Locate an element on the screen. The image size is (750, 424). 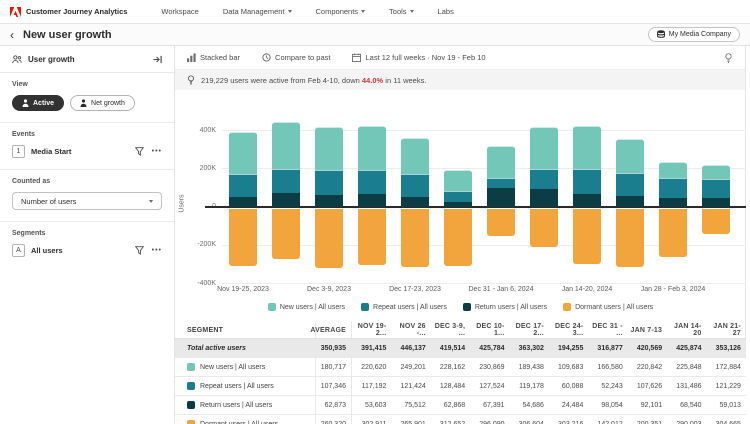
collapse-panel-icon is located at coordinates (157, 59).